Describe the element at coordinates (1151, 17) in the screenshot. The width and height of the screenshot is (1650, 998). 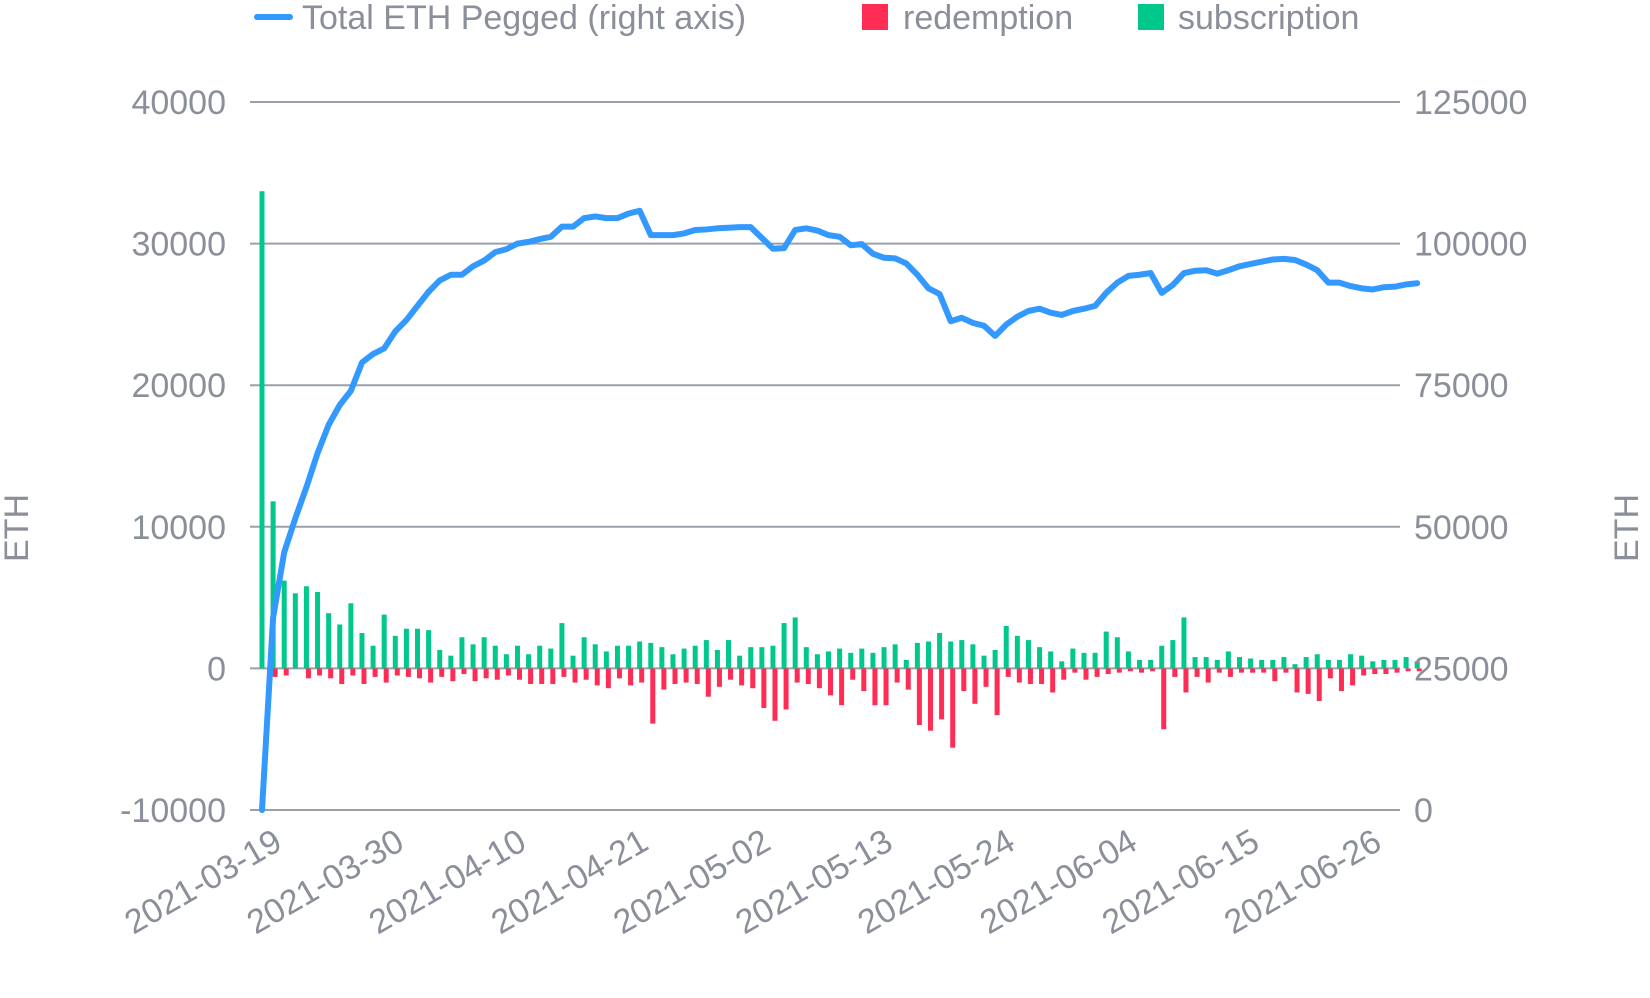
I see `legend-swatch-subscription` at that location.